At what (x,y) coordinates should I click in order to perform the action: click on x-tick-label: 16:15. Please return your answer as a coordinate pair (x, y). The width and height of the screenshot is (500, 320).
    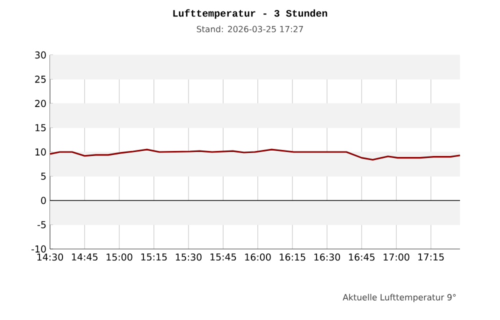
    Looking at the image, I should click on (293, 257).